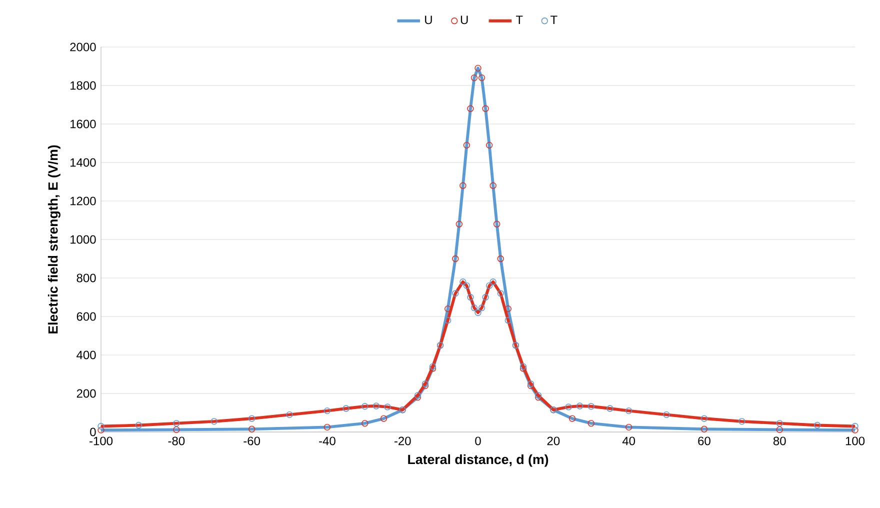  Describe the element at coordinates (176, 441) in the screenshot. I see `x-tick-label: -80` at that location.